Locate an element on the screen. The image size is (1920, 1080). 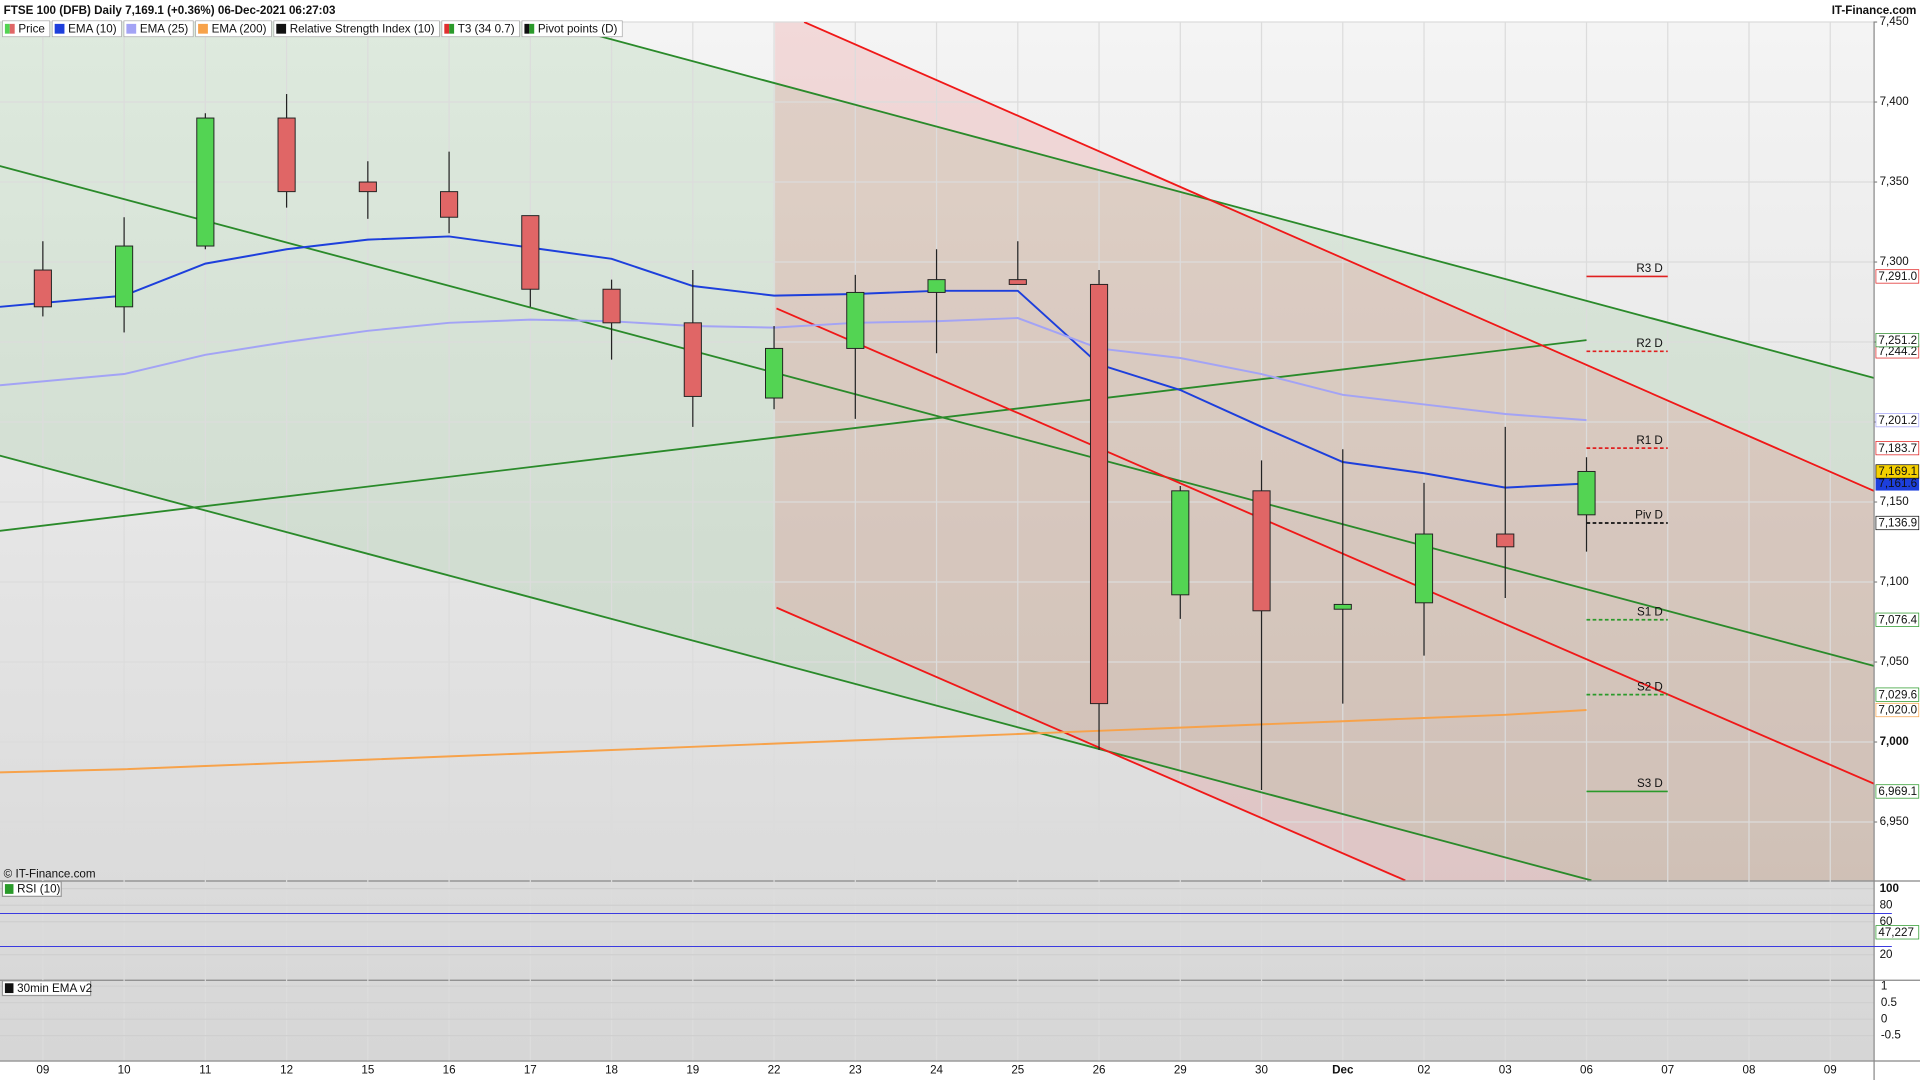
x-tick-label: 15 is located at coordinates (367, 1069).